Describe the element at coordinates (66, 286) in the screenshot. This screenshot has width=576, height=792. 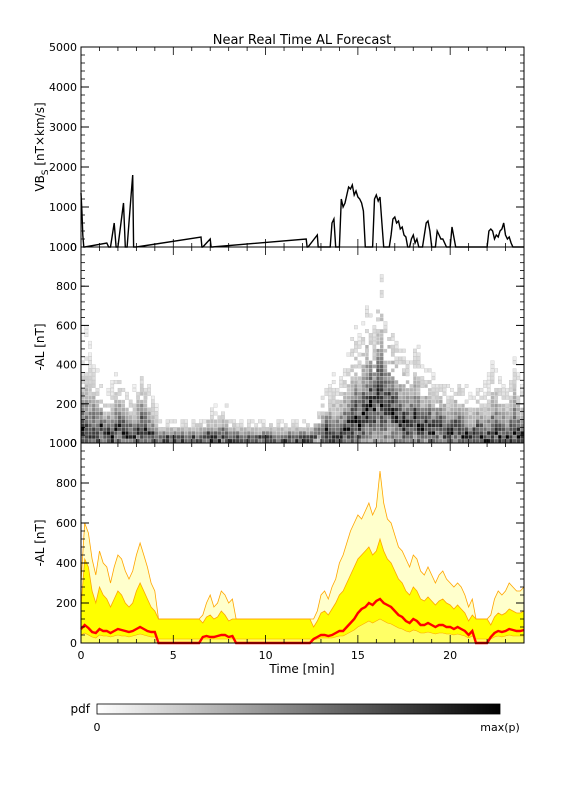
I see `al-pdf-y-tick-label: 800` at that location.